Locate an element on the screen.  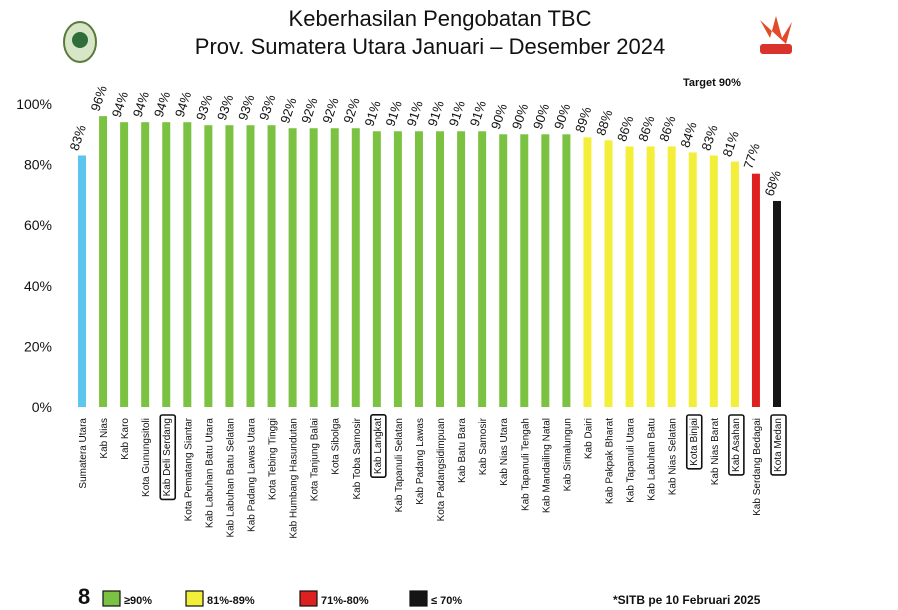
chart-title: Keberhasilan Pengobatan TBC is located at coordinates (440, 18).